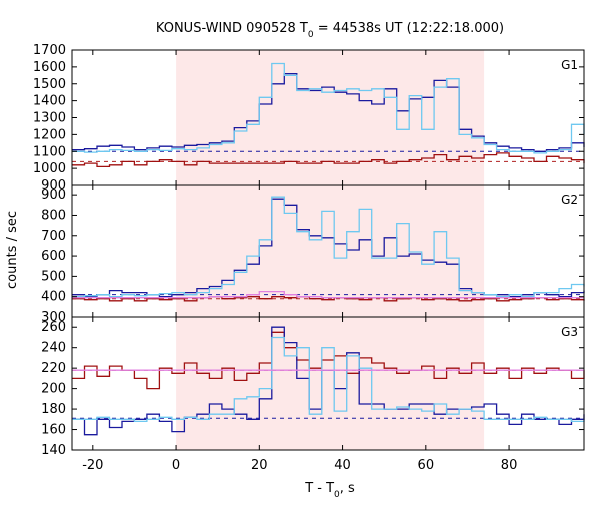  I want to click on g2-y-tick-label: 600, so click(53, 256).